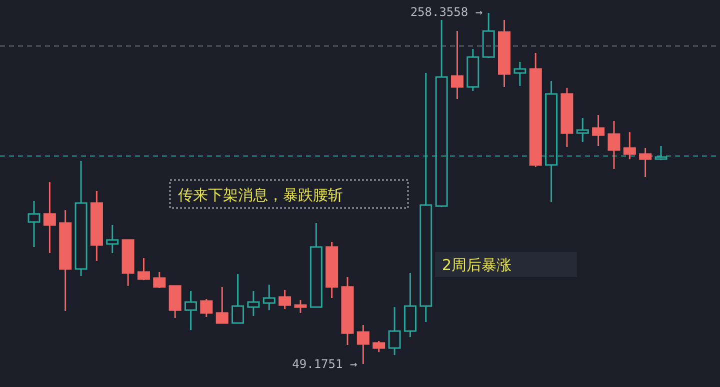 The image size is (720, 387). What do you see at coordinates (325, 364) in the screenshot?
I see `annotation: 49.1751 →` at bounding box center [325, 364].